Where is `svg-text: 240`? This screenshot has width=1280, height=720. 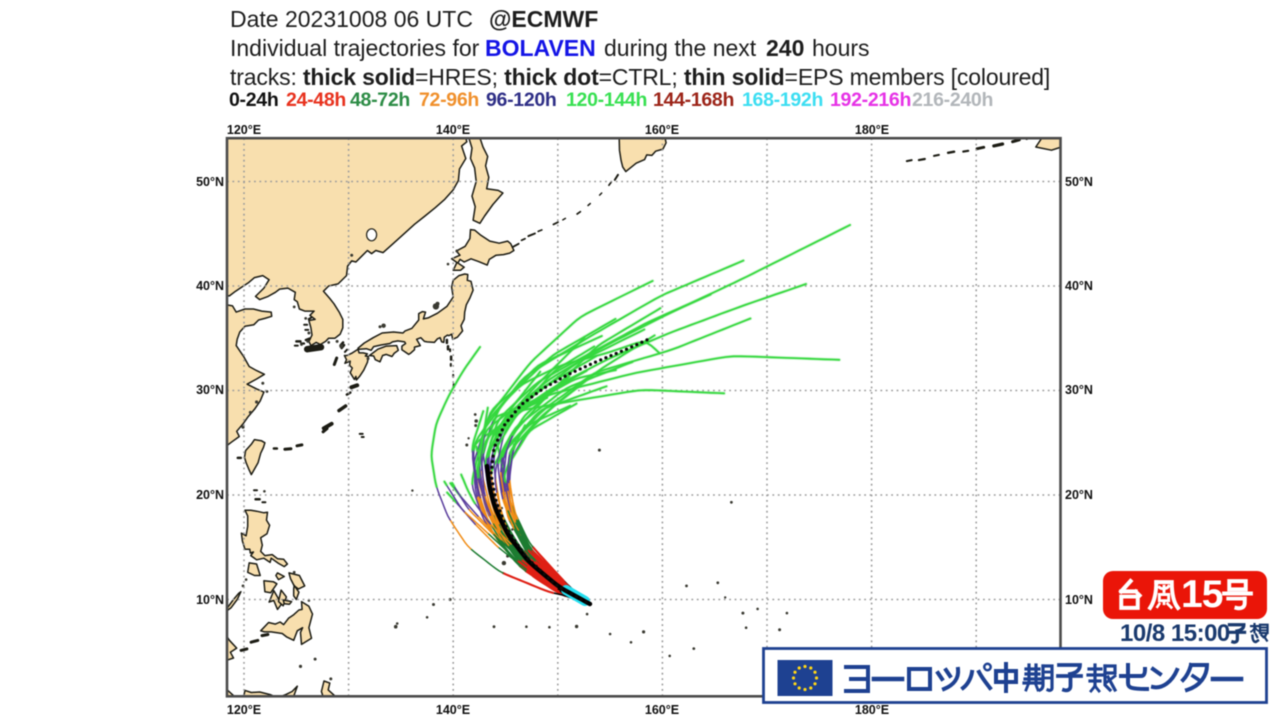
svg-text: 240 is located at coordinates (785, 48).